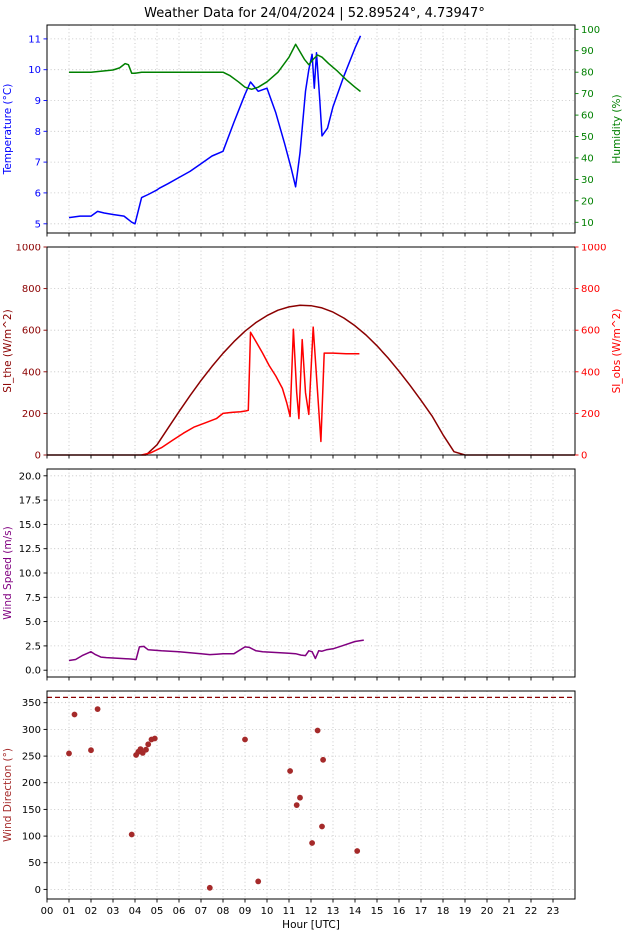 The height and width of the screenshot is (933, 629). What do you see at coordinates (587, 94) in the screenshot?
I see `right-tick-label: 70` at bounding box center [587, 94].